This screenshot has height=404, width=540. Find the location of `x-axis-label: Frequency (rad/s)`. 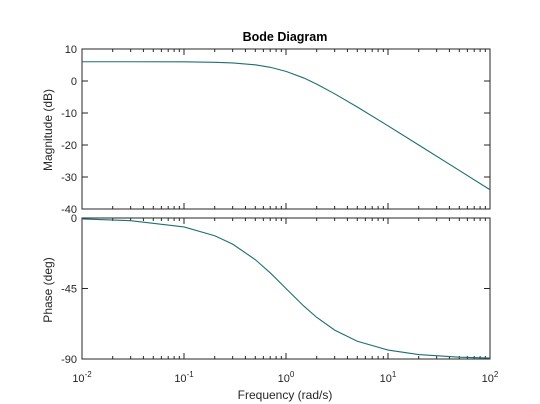

x-axis-label: Frequency (rad/s) is located at coordinates (285, 395).